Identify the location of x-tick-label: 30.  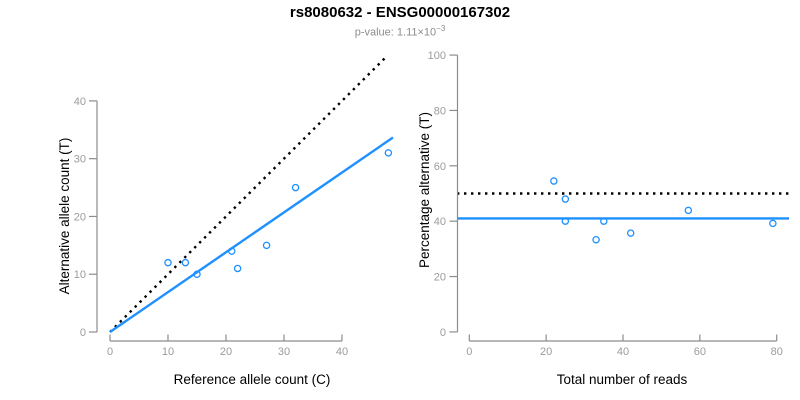
(284, 352).